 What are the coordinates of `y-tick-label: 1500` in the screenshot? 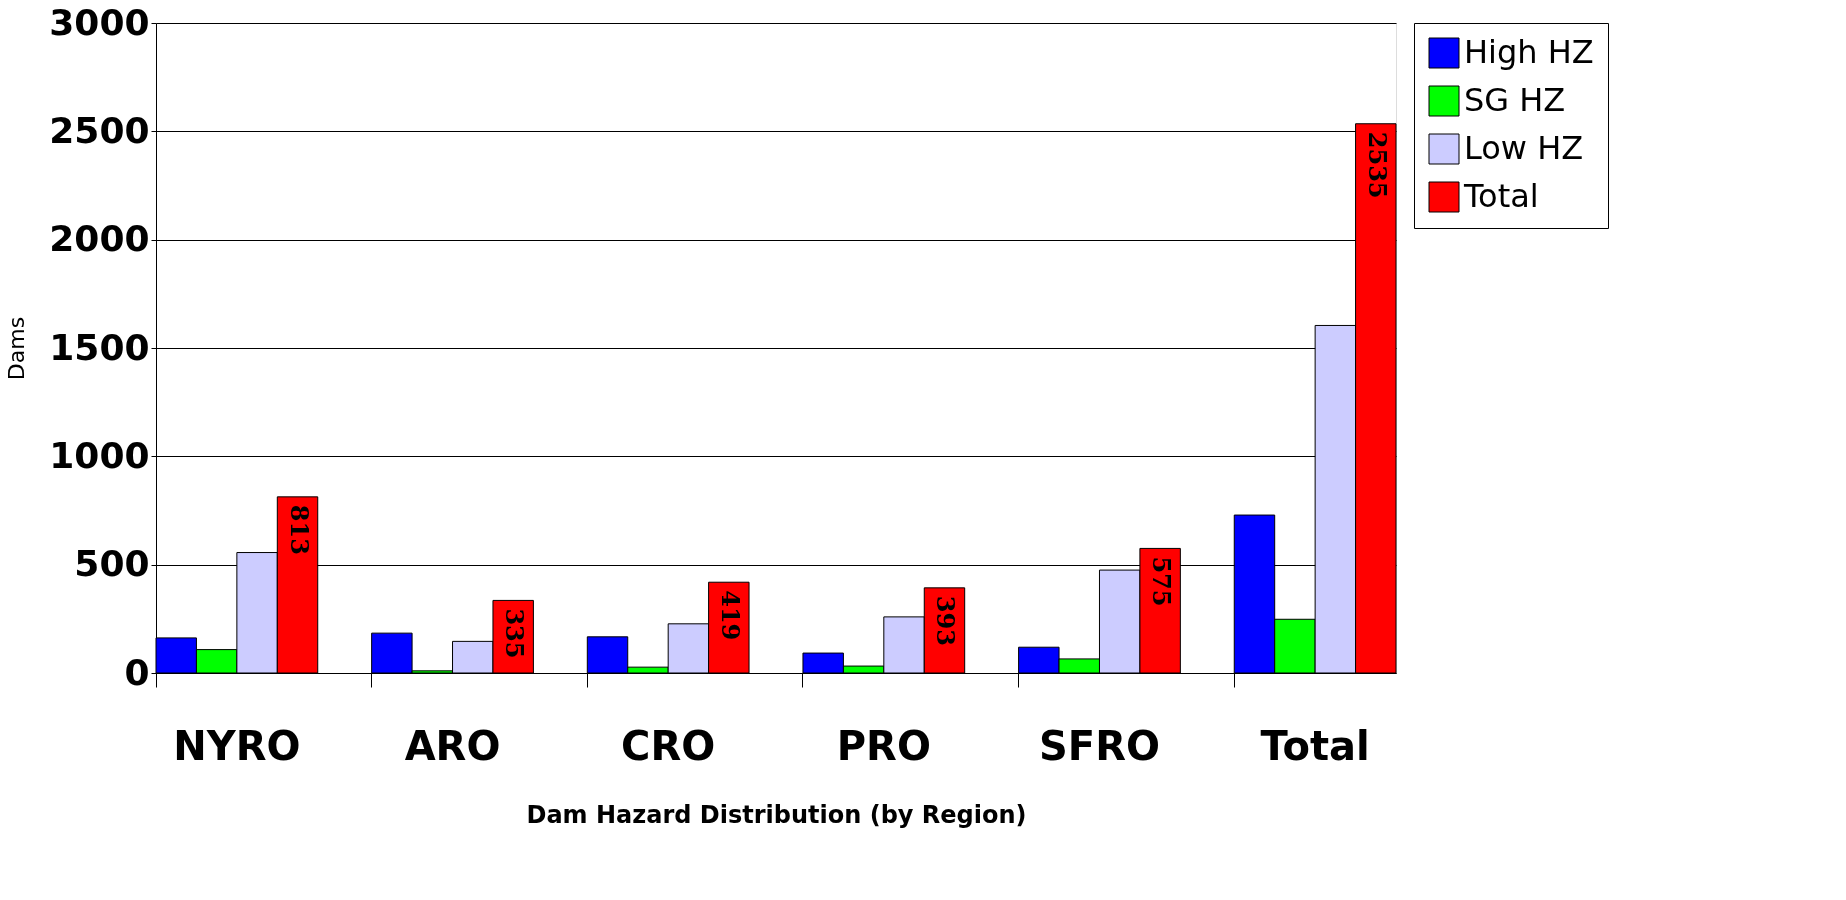 It's located at (99, 347).